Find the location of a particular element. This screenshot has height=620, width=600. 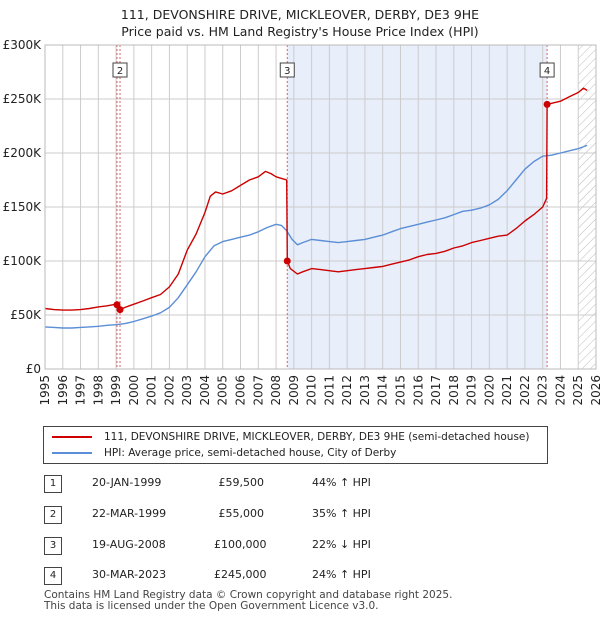

x-tick-label: 2024 is located at coordinates (560, 390).